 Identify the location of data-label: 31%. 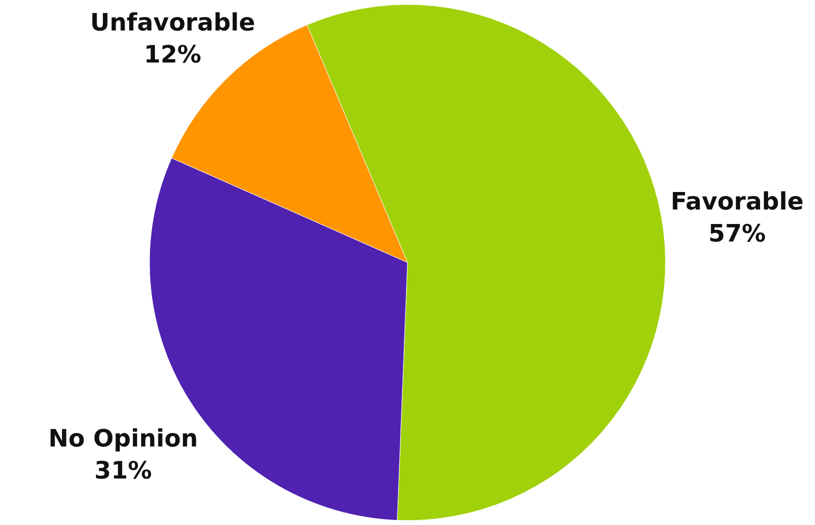
(123, 470).